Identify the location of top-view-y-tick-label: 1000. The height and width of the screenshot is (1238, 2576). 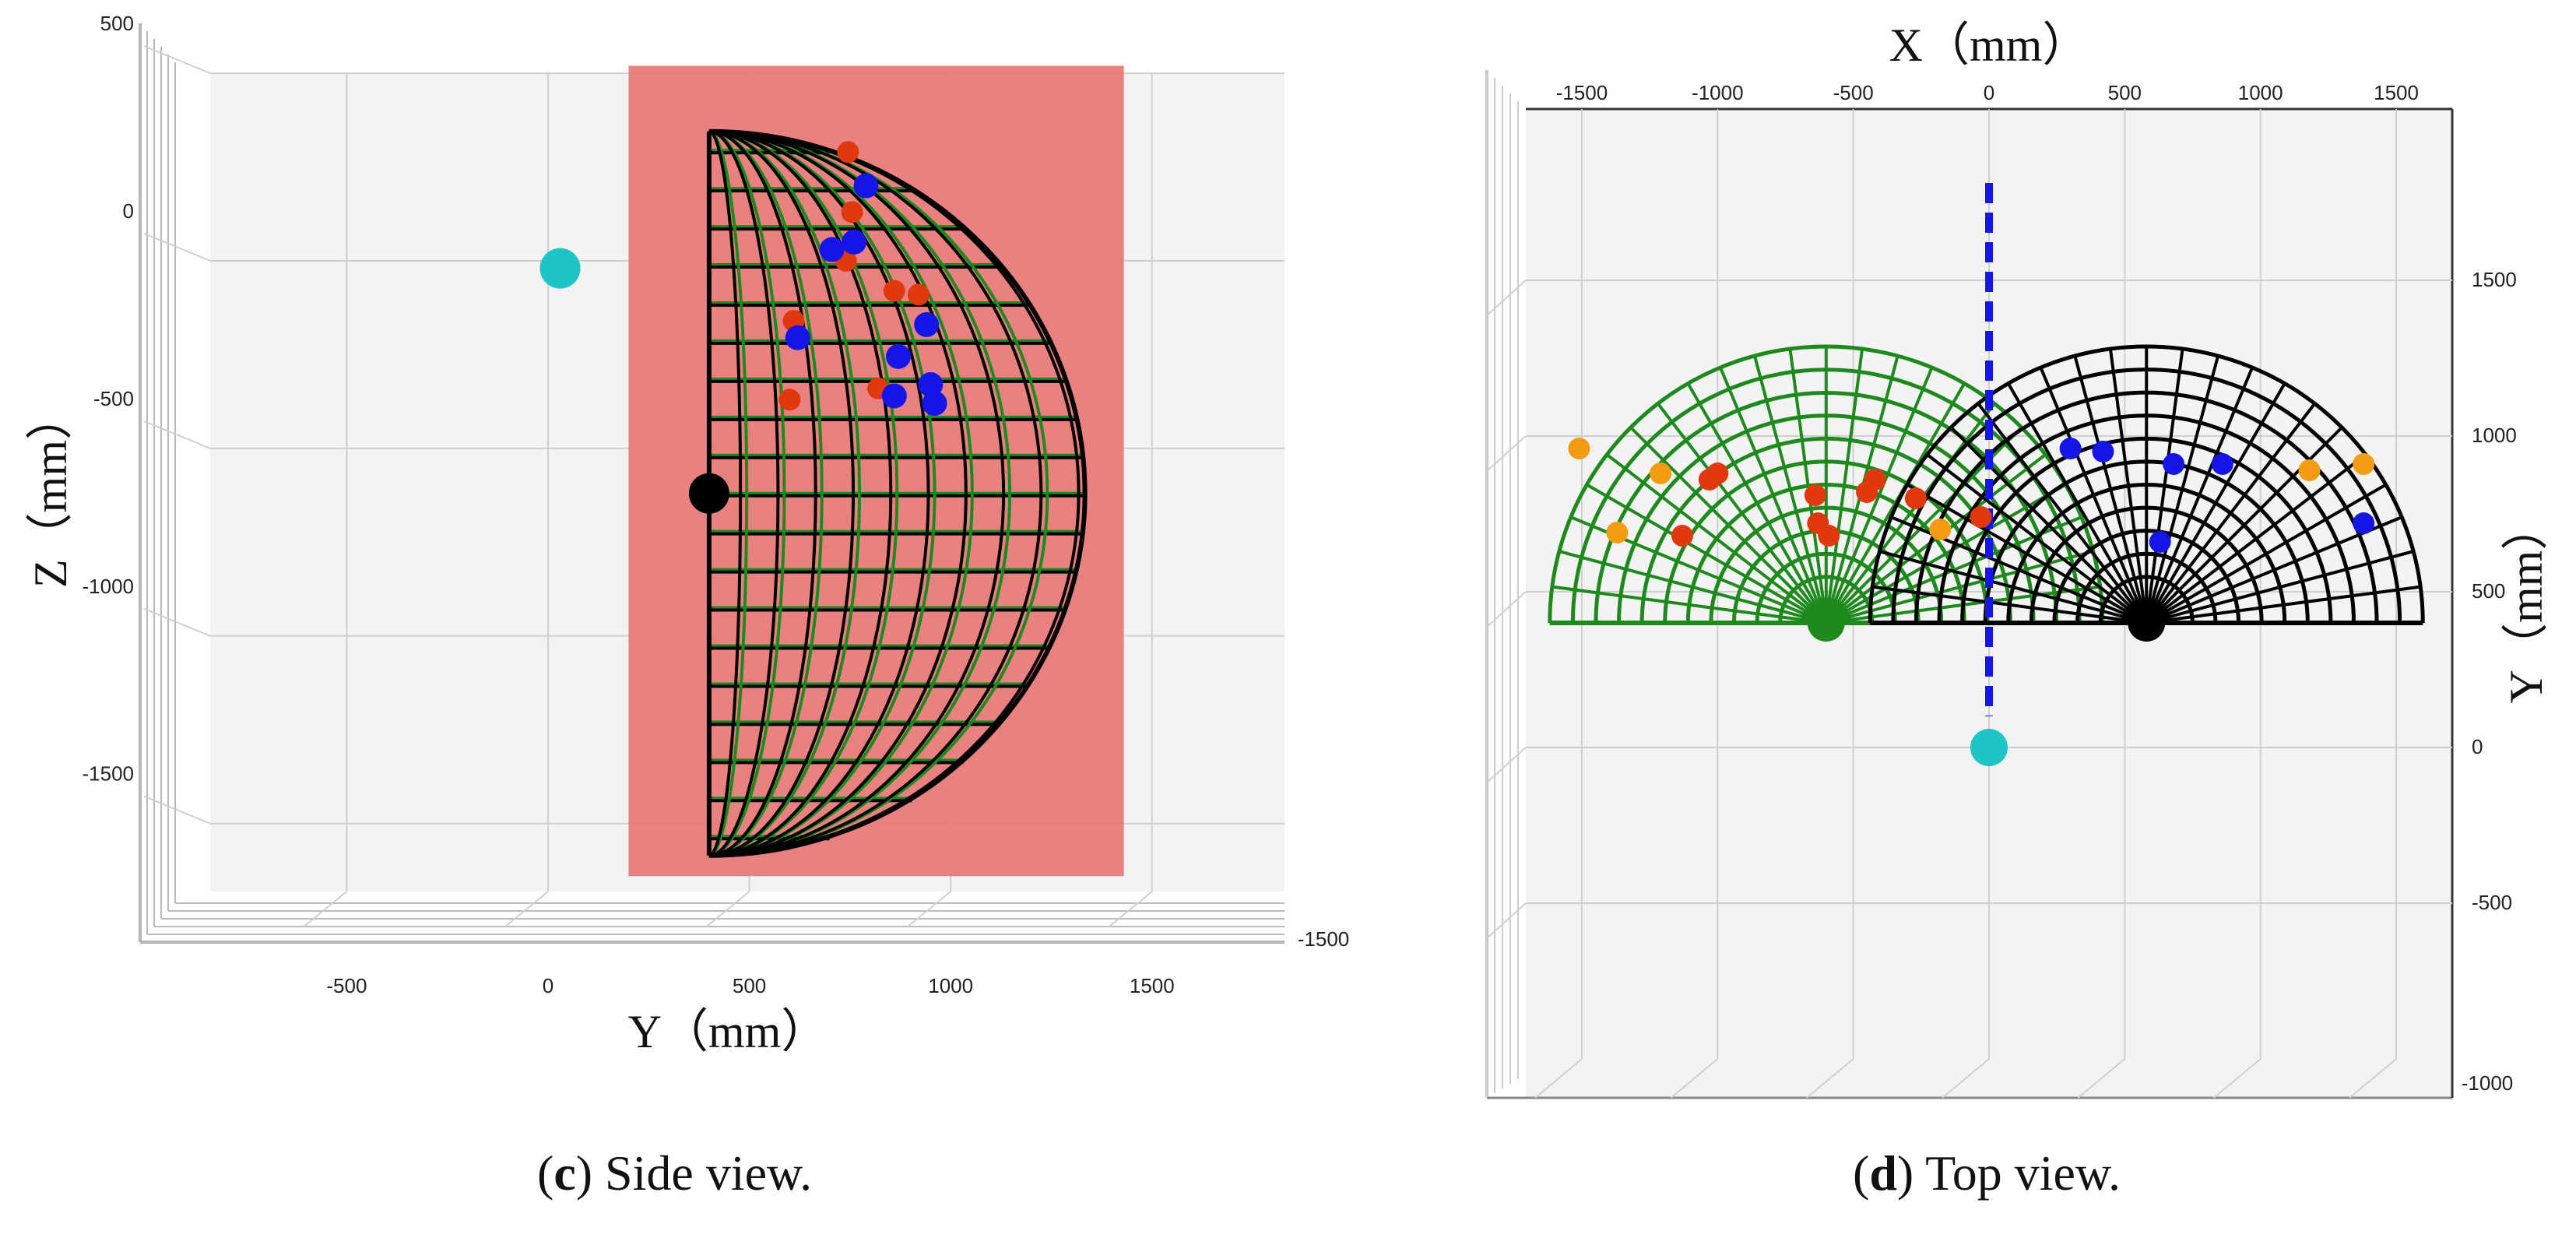
(2494, 435).